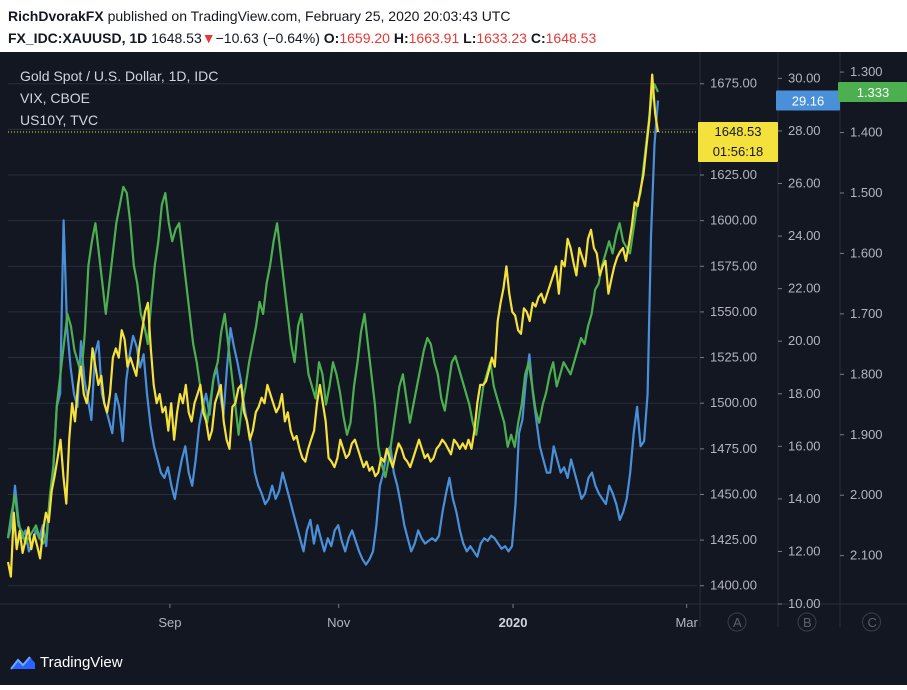  What do you see at coordinates (804, 77) in the screenshot?
I see `tick-label-b: 30.00` at bounding box center [804, 77].